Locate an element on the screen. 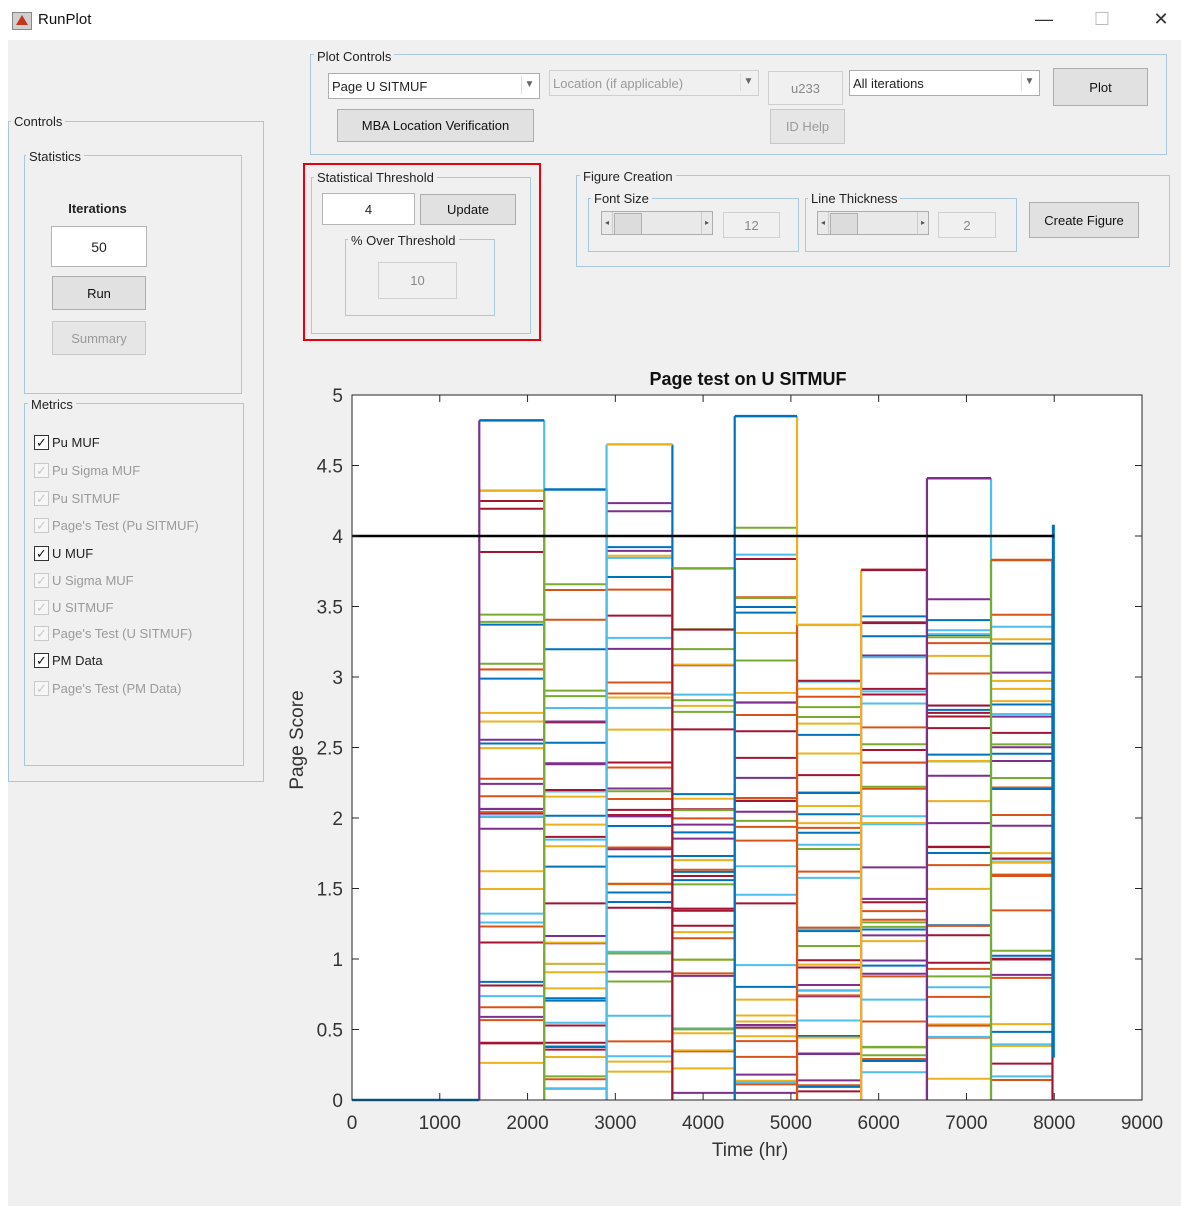 The image size is (1181, 1208). plot-type-dropdown: Page U SITMUF ▼ is located at coordinates (434, 86).